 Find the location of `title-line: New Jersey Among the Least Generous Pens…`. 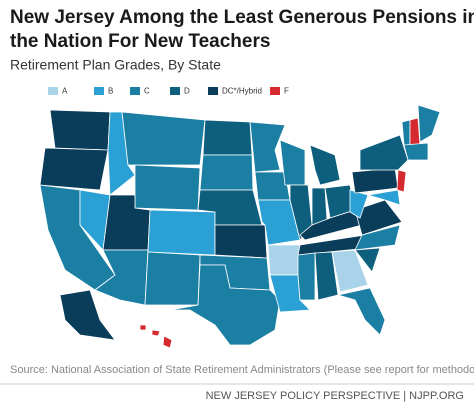

title-line: New Jersey Among the Least Generous Pens… is located at coordinates (242, 17).